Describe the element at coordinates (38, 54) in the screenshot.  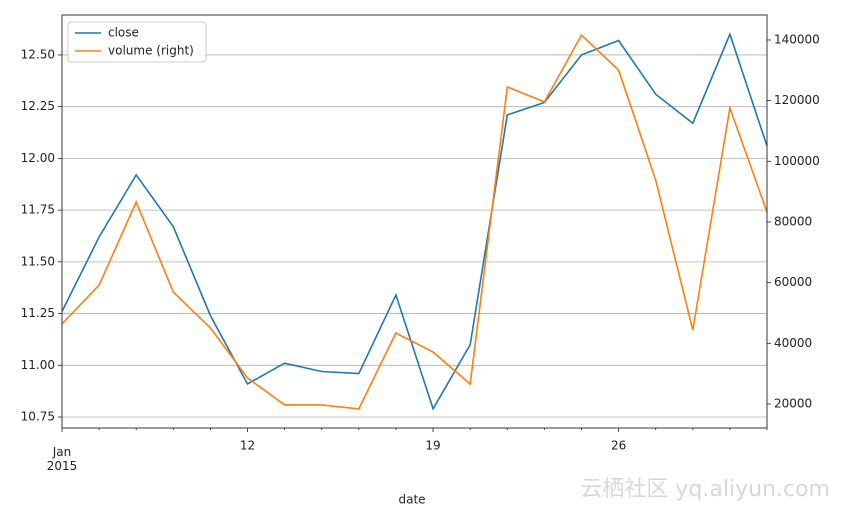
I see `y-tick-label: 12.50` at that location.